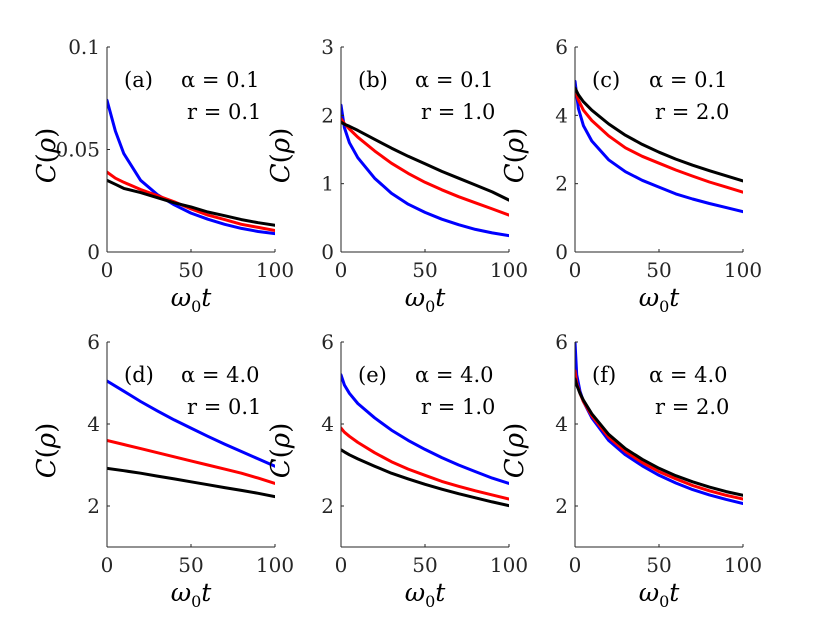 The width and height of the screenshot is (830, 623). I want to click on x-tick-label-a: 50, so click(190, 270).